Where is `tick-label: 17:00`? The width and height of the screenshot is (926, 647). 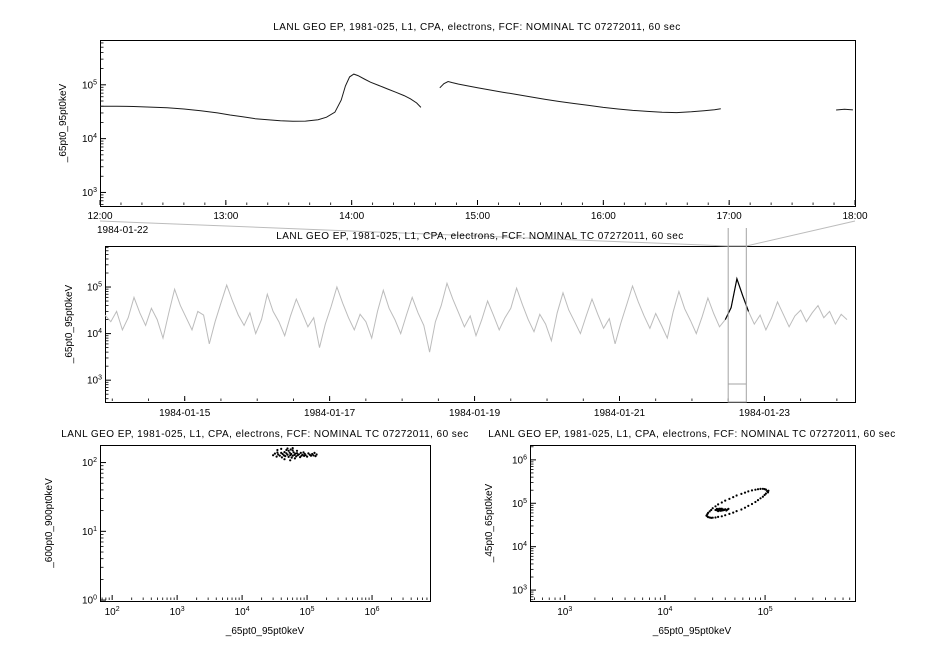 tick-label: 17:00 is located at coordinates (729, 216).